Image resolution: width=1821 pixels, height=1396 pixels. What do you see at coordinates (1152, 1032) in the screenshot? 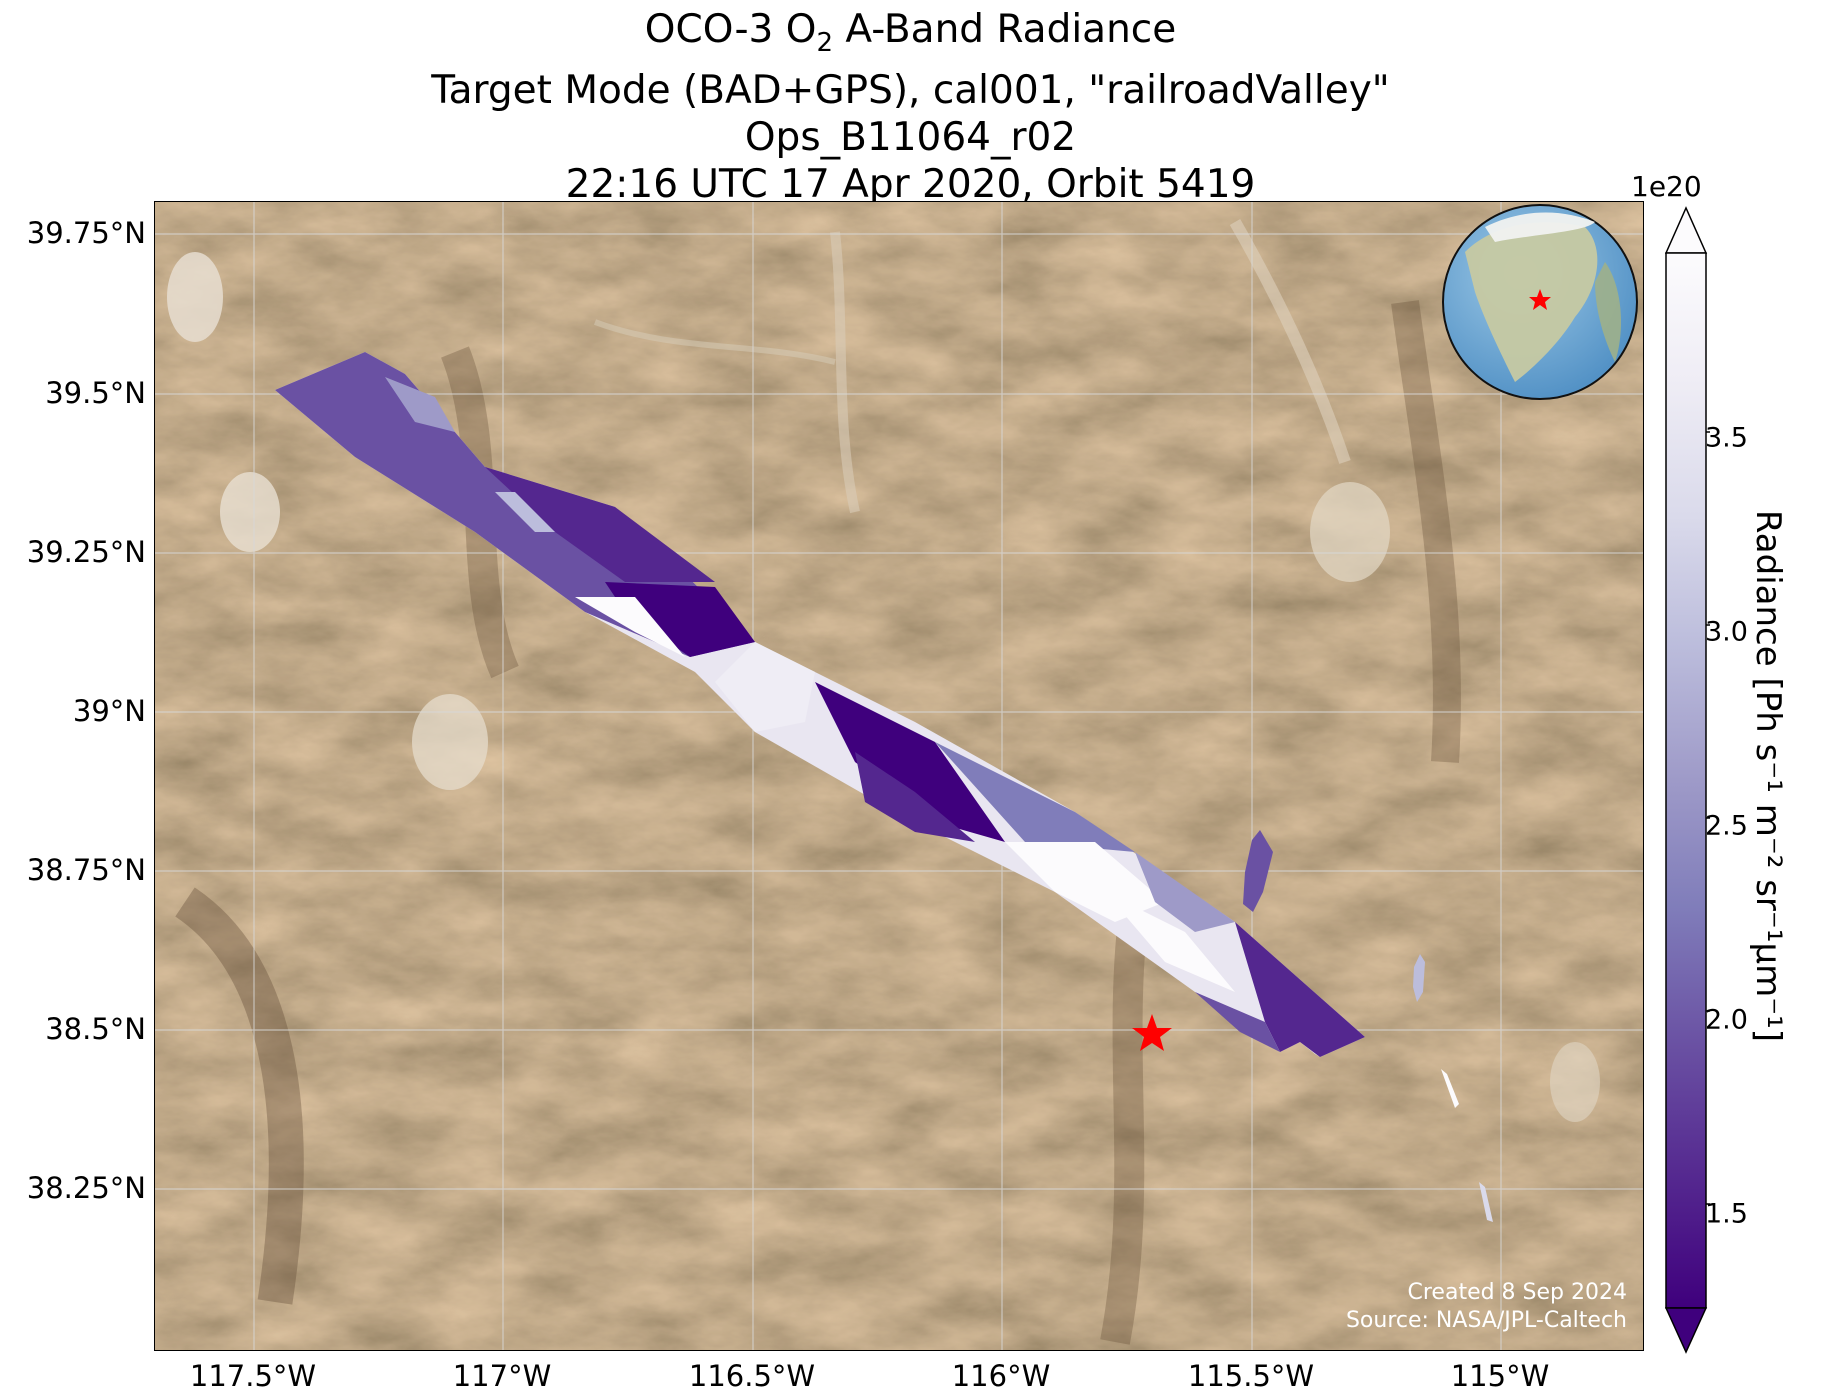
I see `target-star-marker` at bounding box center [1152, 1032].